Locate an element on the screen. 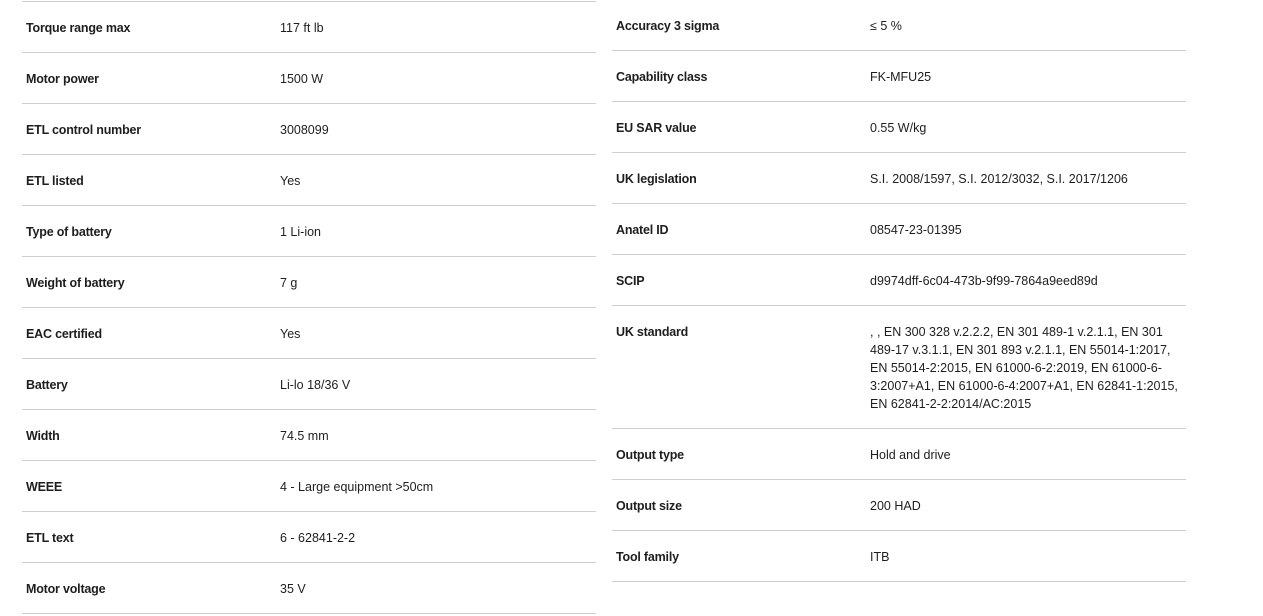  spec-row: ETL control number 3008099 is located at coordinates (309, 129).